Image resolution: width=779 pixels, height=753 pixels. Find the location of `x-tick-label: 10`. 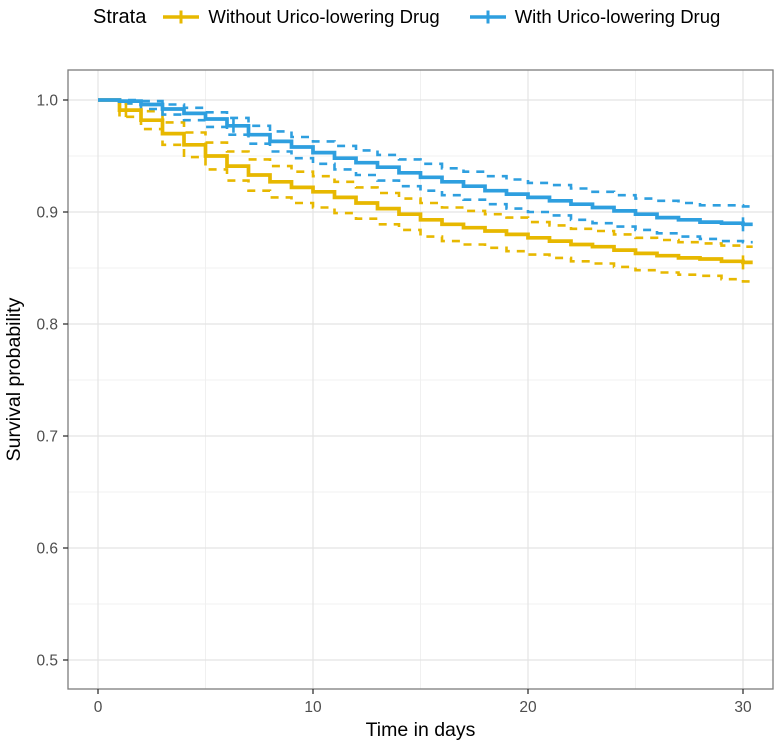

x-tick-label: 10 is located at coordinates (313, 707).